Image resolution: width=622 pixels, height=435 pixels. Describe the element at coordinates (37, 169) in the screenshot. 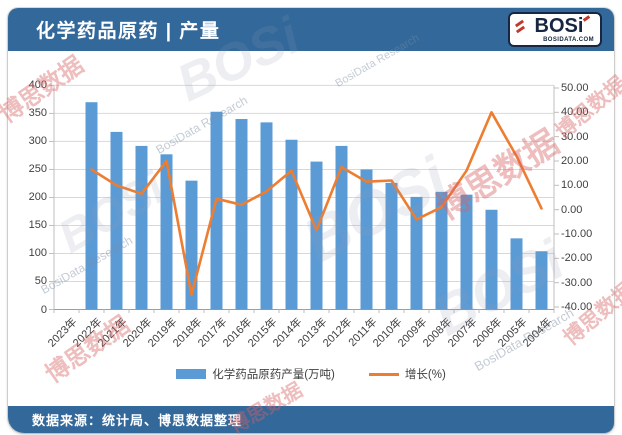

I see `left-axis-tick-label: 250` at that location.